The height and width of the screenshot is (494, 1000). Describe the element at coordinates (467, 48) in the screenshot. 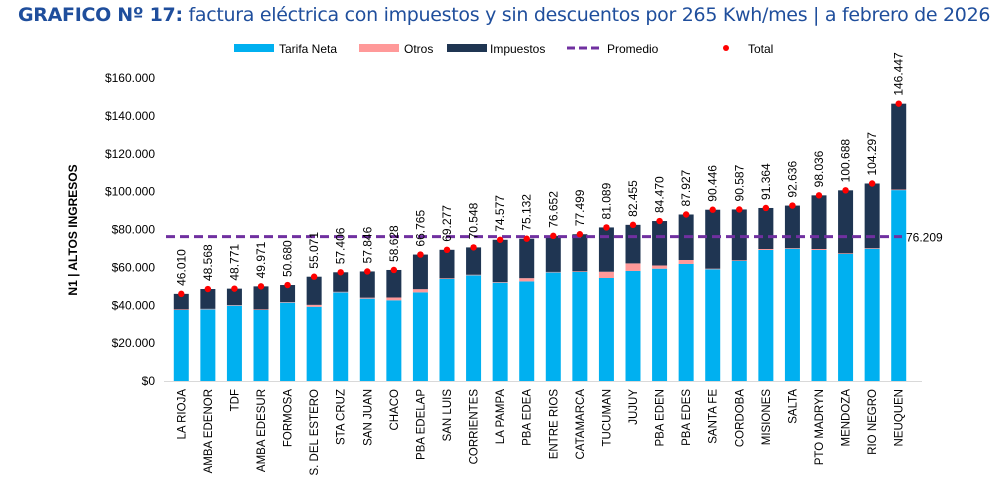

I see `legend-swatch-impuestos` at that location.